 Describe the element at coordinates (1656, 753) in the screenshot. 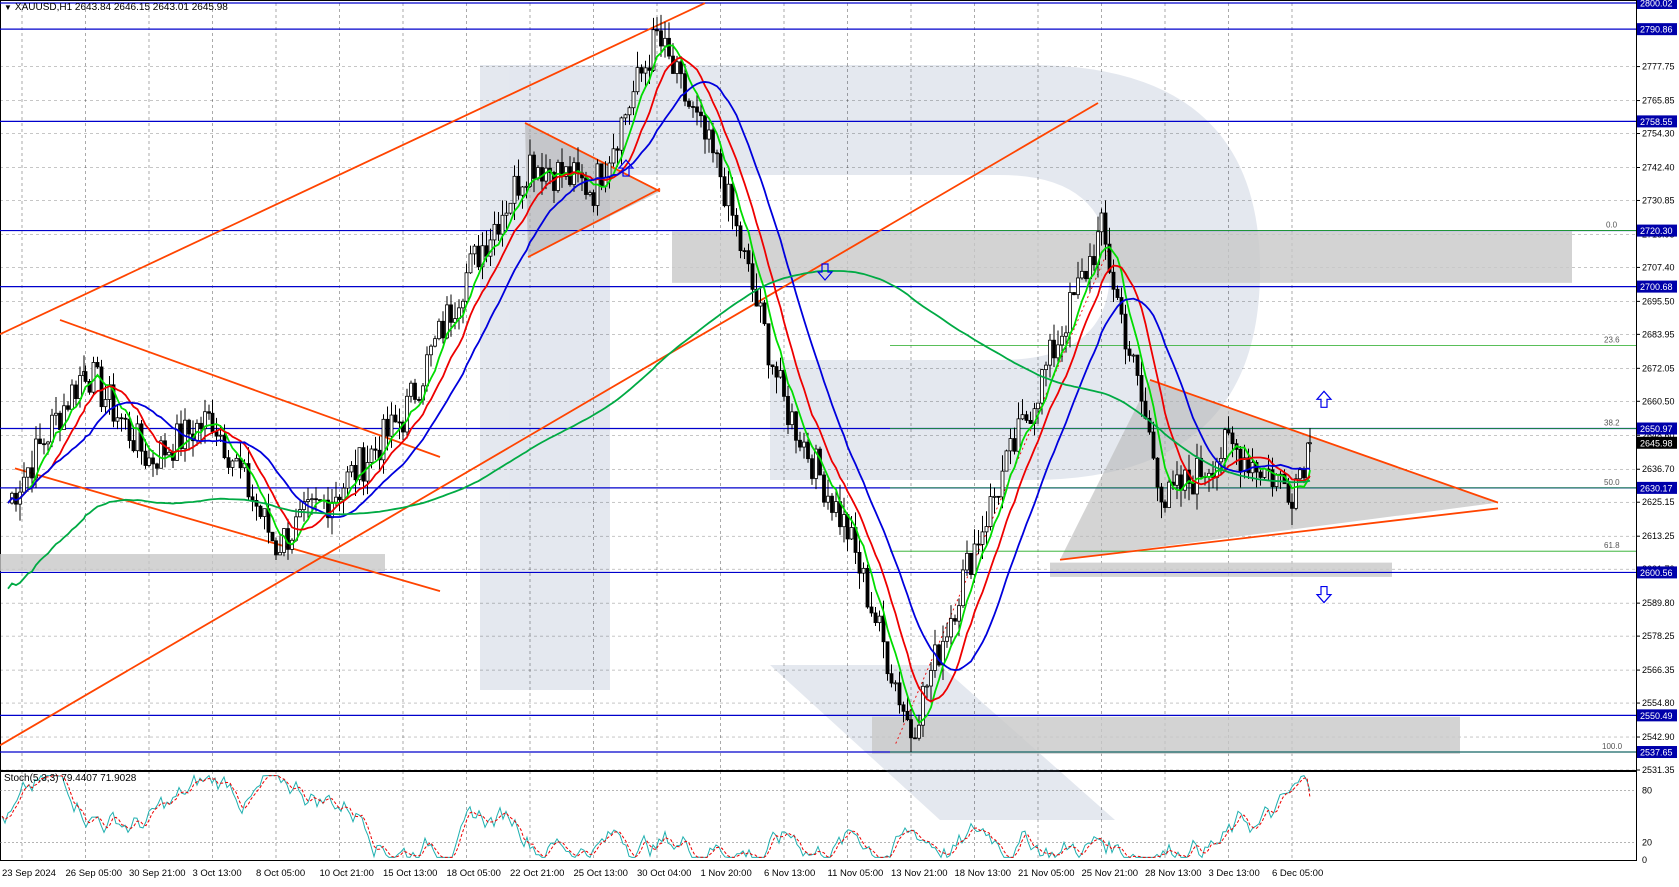

I see `level-price-label: 2537.65` at that location.